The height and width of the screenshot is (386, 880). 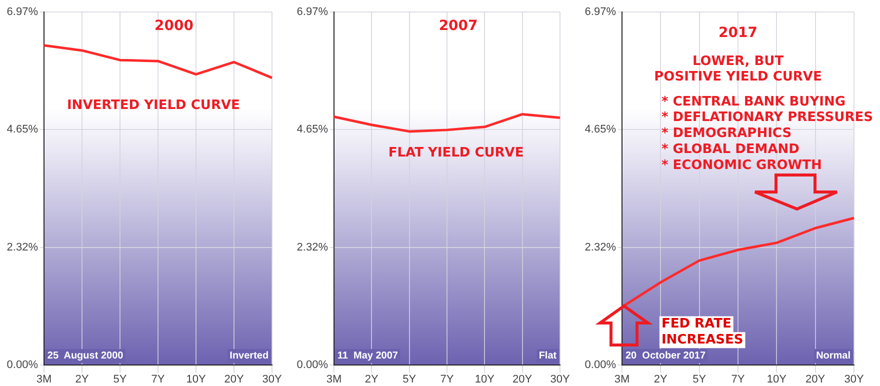 I want to click on annotation: INCREASES, so click(x=702, y=340).